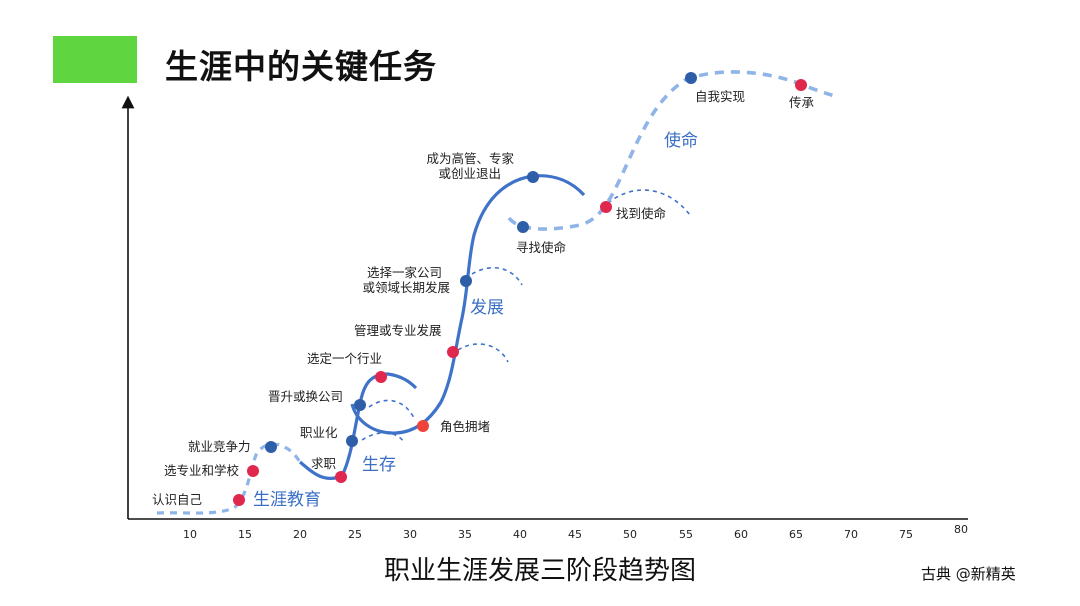 The height and width of the screenshot is (606, 1080). Describe the element at coordinates (469, 173) in the screenshot. I see `milestone-label: 或创业退出` at that location.